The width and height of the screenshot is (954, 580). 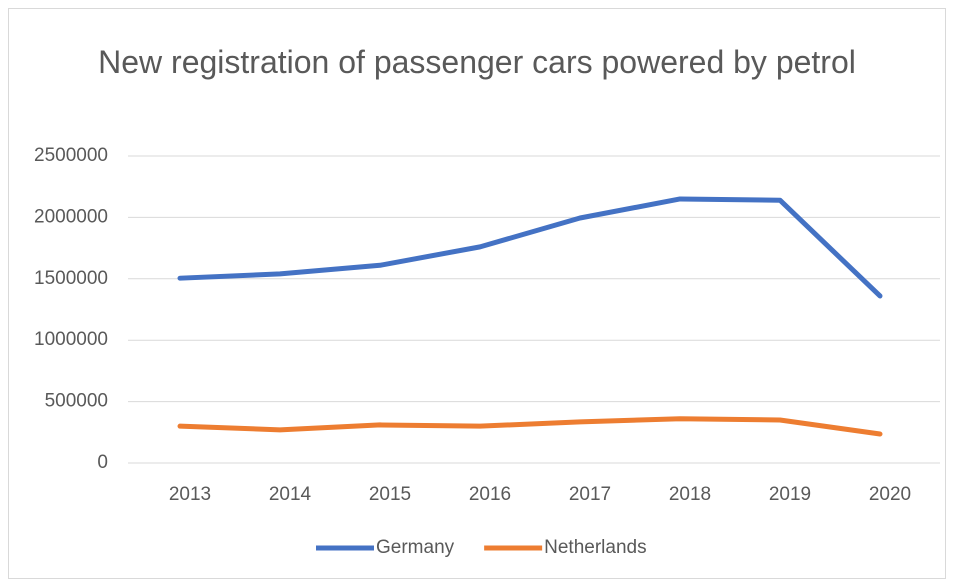 What do you see at coordinates (71, 155) in the screenshot?
I see `y-tick-label: 2500000` at bounding box center [71, 155].